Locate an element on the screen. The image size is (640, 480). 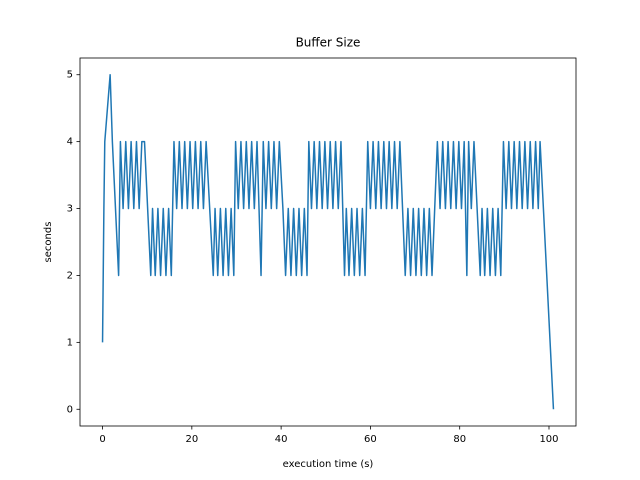
x-tick-label: 40 is located at coordinates (281, 439).